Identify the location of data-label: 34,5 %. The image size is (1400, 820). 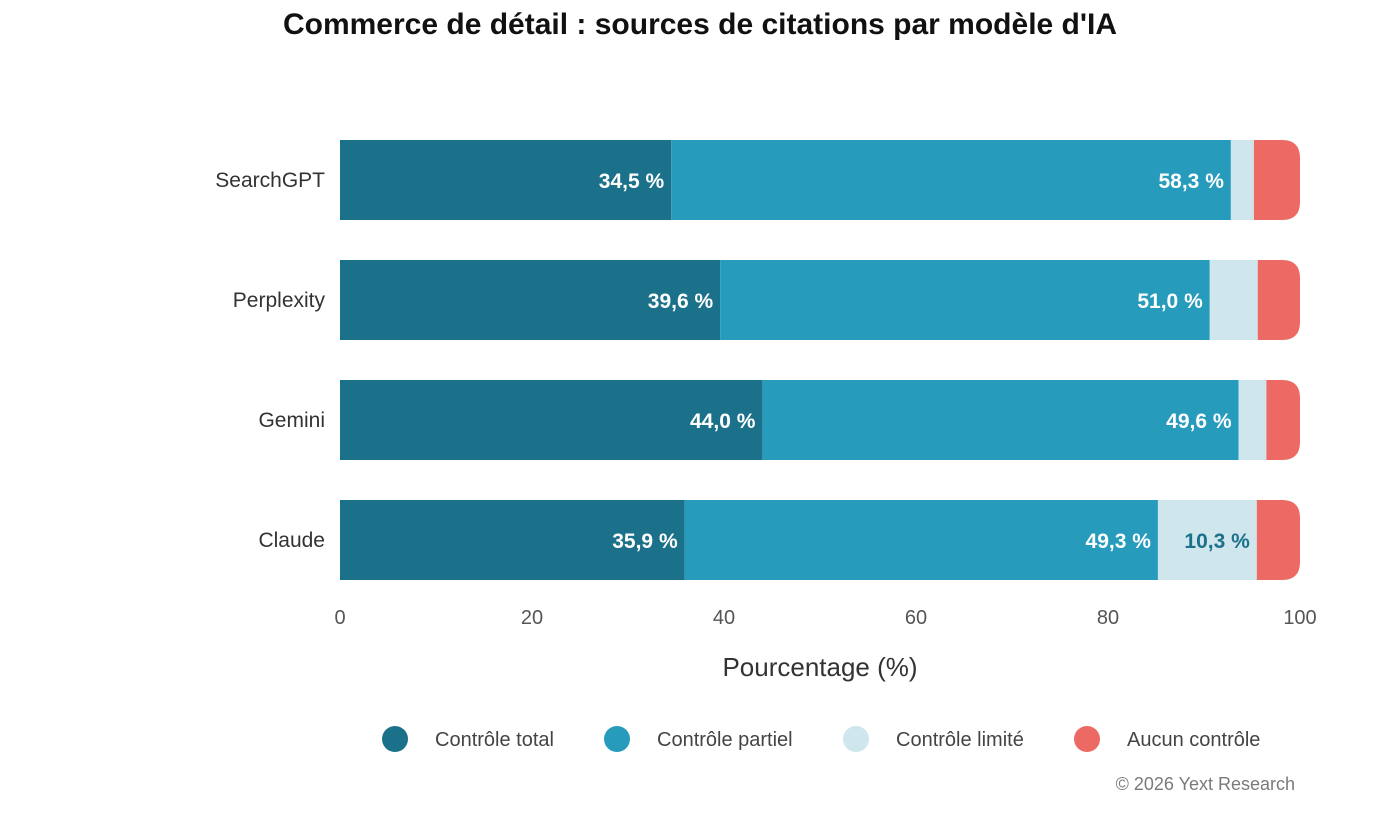
(632, 181).